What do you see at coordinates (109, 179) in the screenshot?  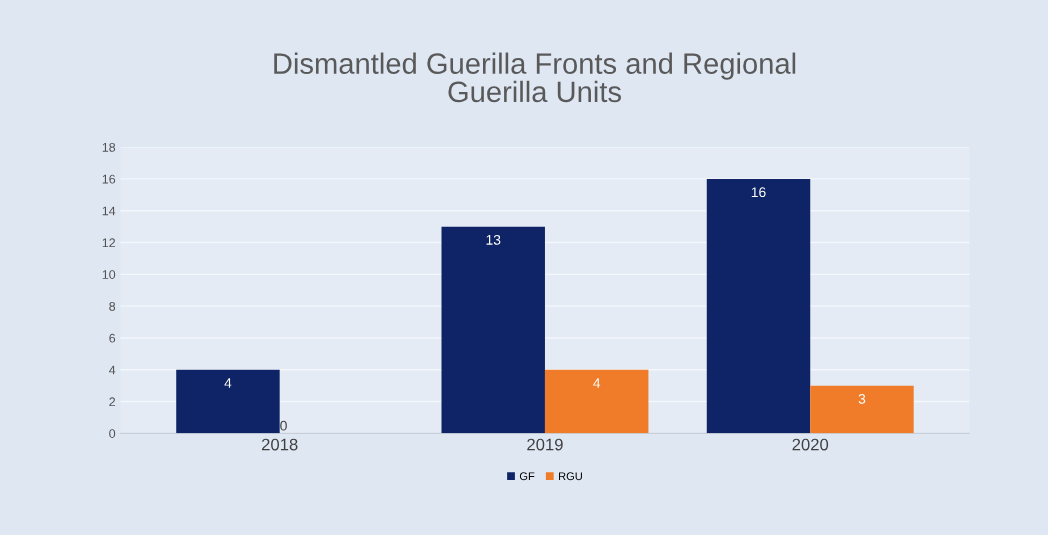 I see `y-tick-label: 16` at bounding box center [109, 179].